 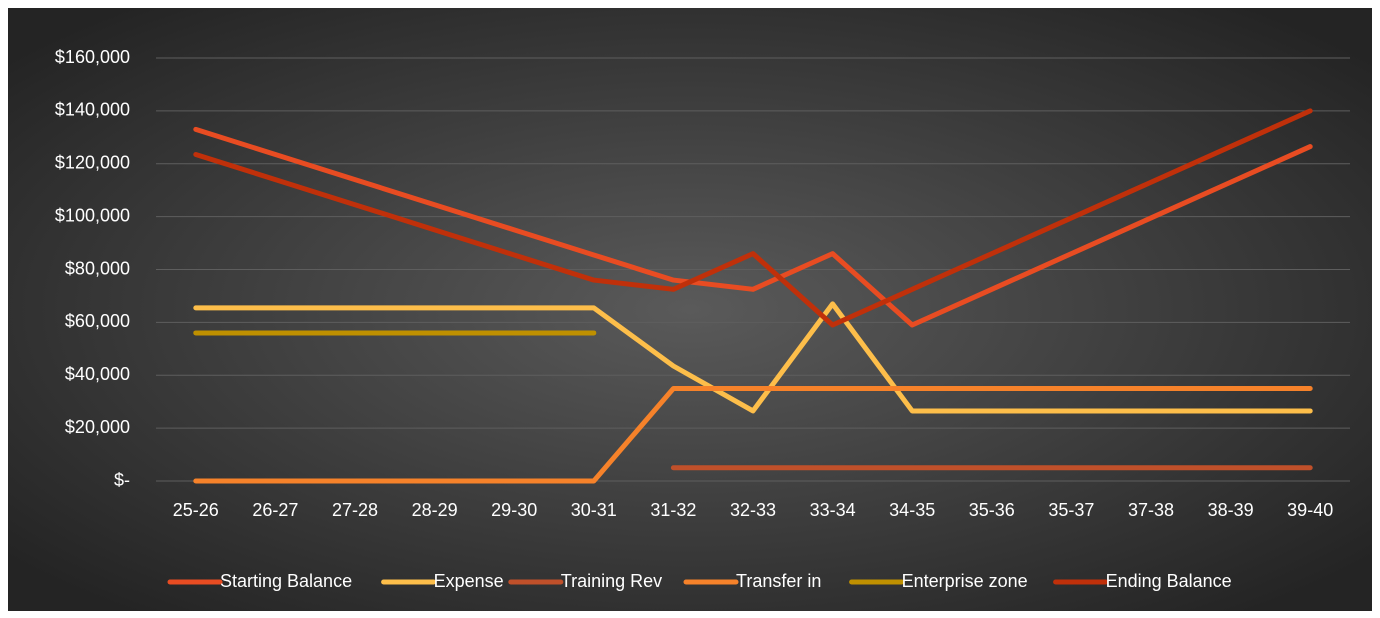 I want to click on y-tick-label: $120,000, so click(x=92, y=163).